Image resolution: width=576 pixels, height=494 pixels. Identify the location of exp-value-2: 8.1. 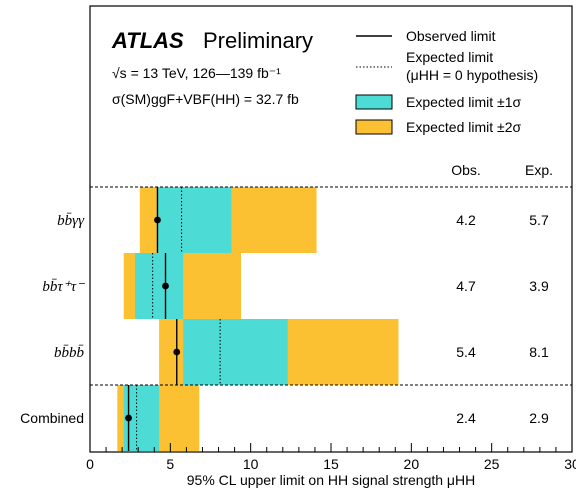
(539, 352).